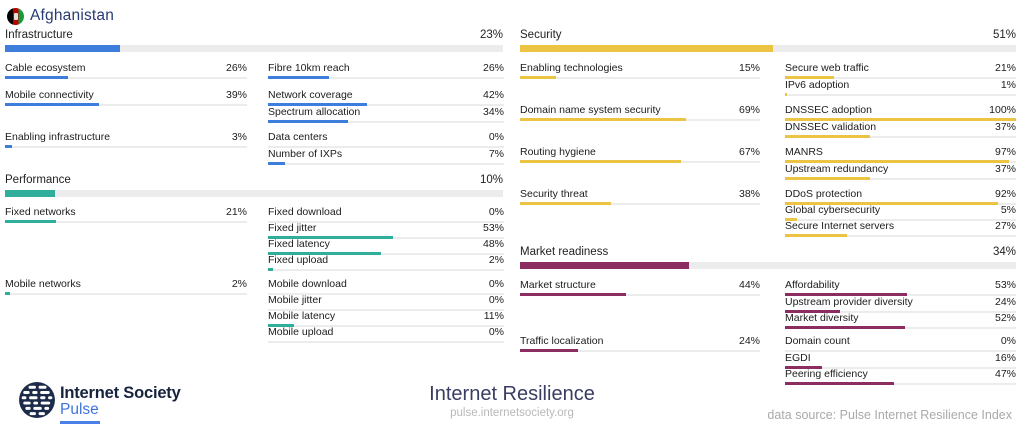 The height and width of the screenshot is (430, 1024). I want to click on metric-row: Mobile jitter 0%, so click(386, 302).